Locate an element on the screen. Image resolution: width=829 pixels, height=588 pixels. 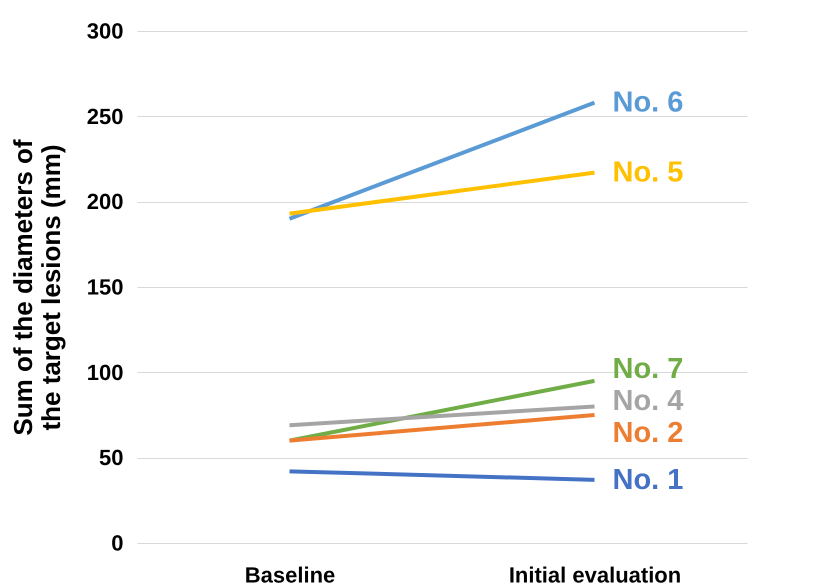
y-tick-label: 0 is located at coordinates (117, 543).